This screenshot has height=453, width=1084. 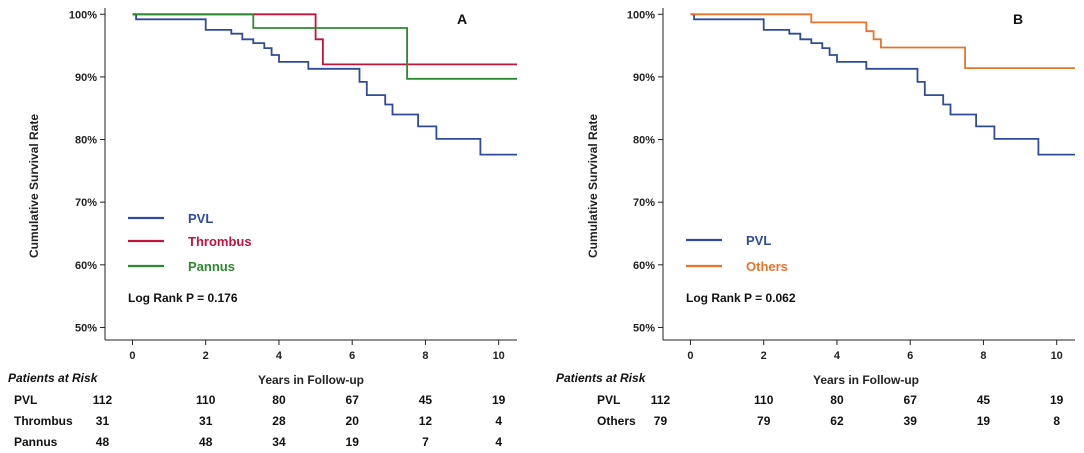 I want to click on legend-label-thrombus: Thrombus, so click(x=220, y=241).